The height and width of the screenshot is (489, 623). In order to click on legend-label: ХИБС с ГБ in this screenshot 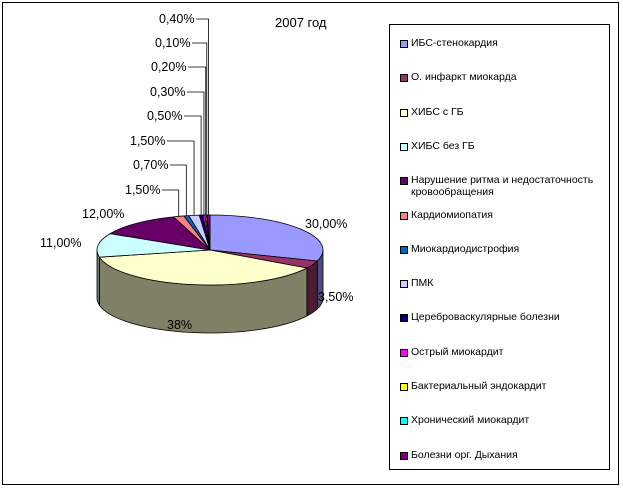, I will do `click(437, 111)`.